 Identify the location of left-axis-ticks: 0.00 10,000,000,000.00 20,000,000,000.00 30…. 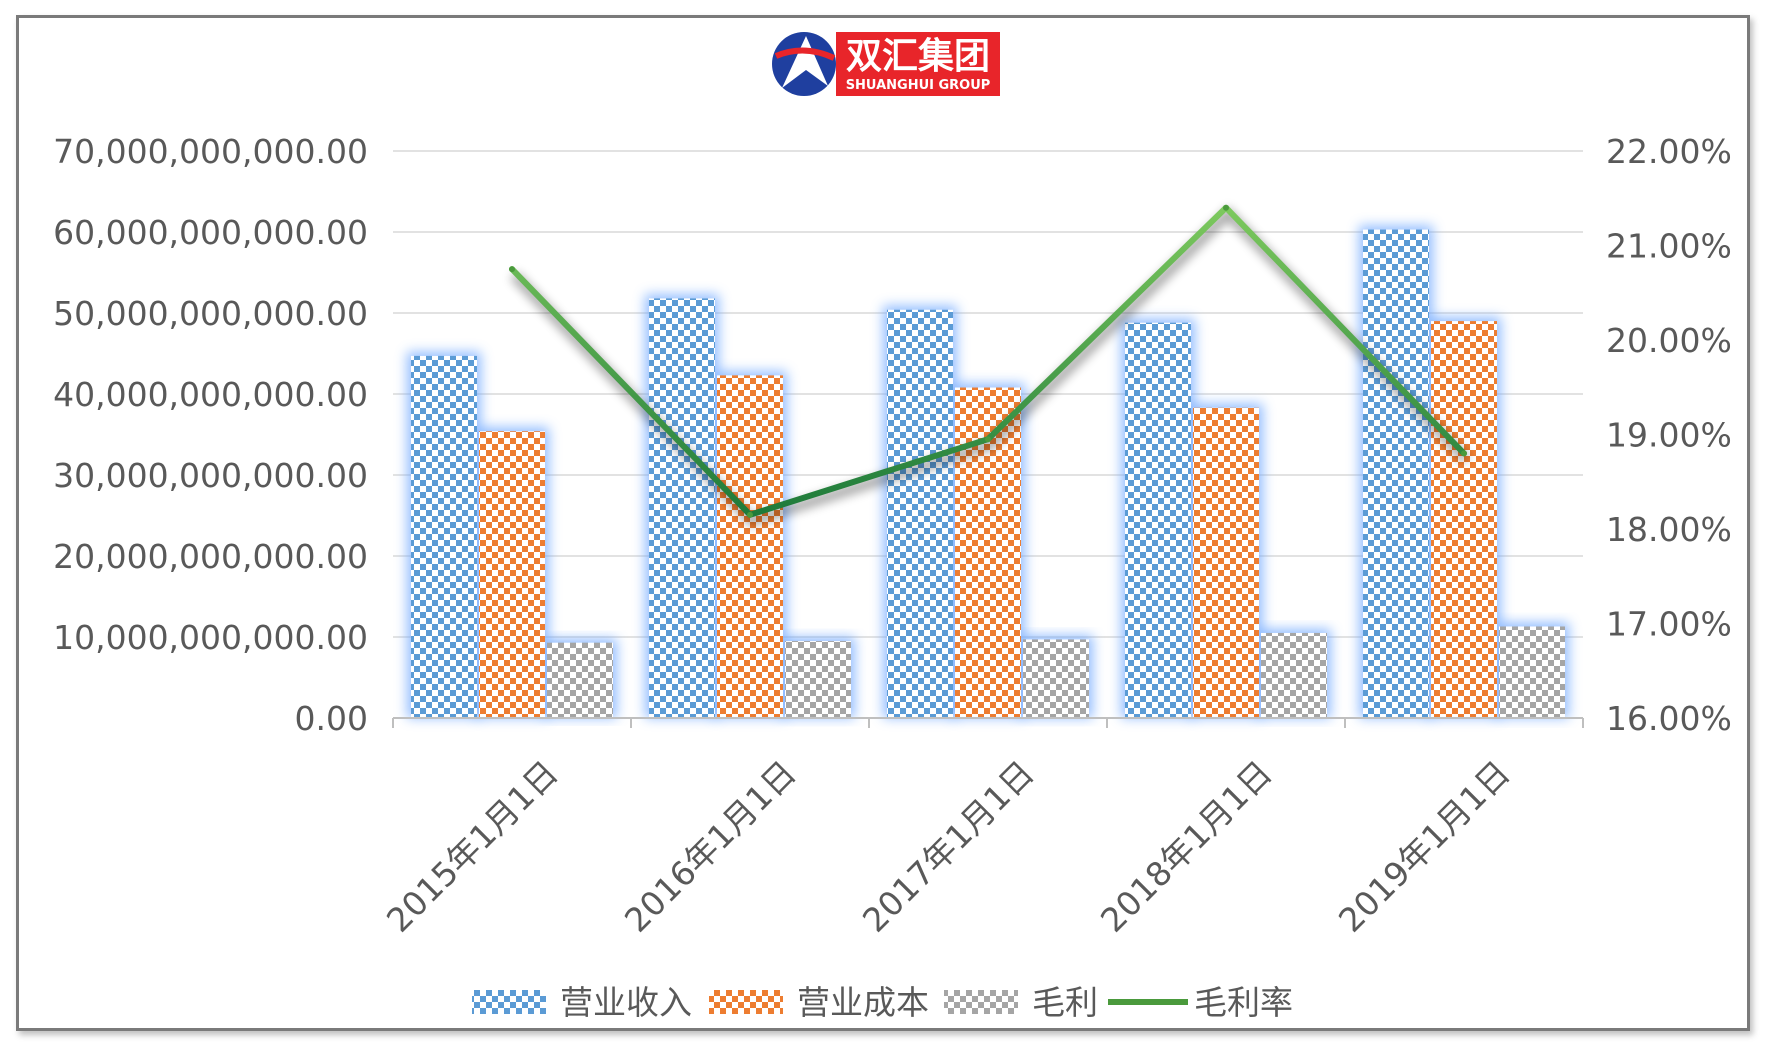
(210, 435).